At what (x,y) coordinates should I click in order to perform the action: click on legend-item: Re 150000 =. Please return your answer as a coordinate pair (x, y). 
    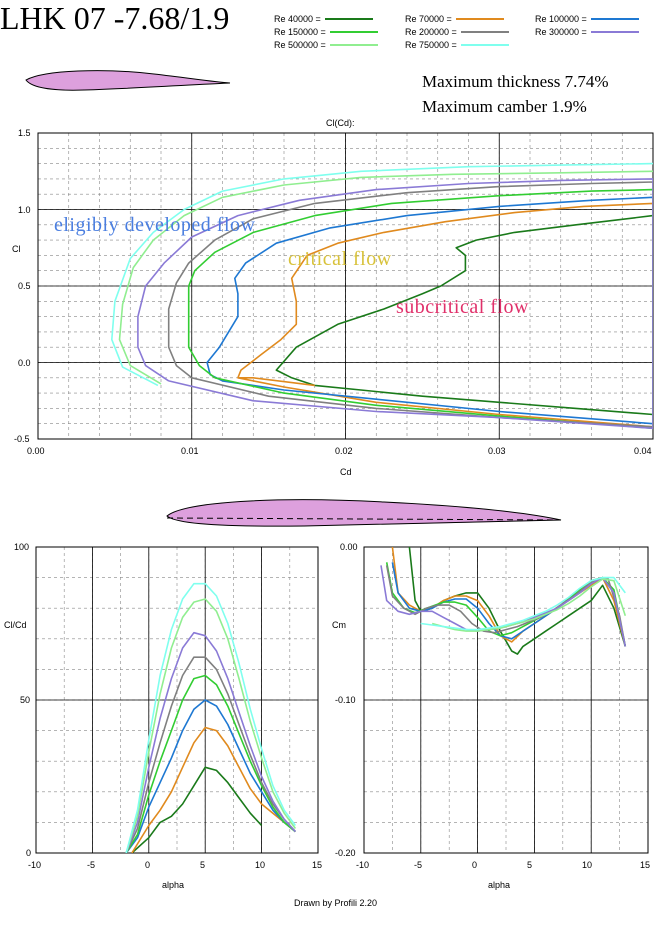
    Looking at the image, I should click on (326, 32).